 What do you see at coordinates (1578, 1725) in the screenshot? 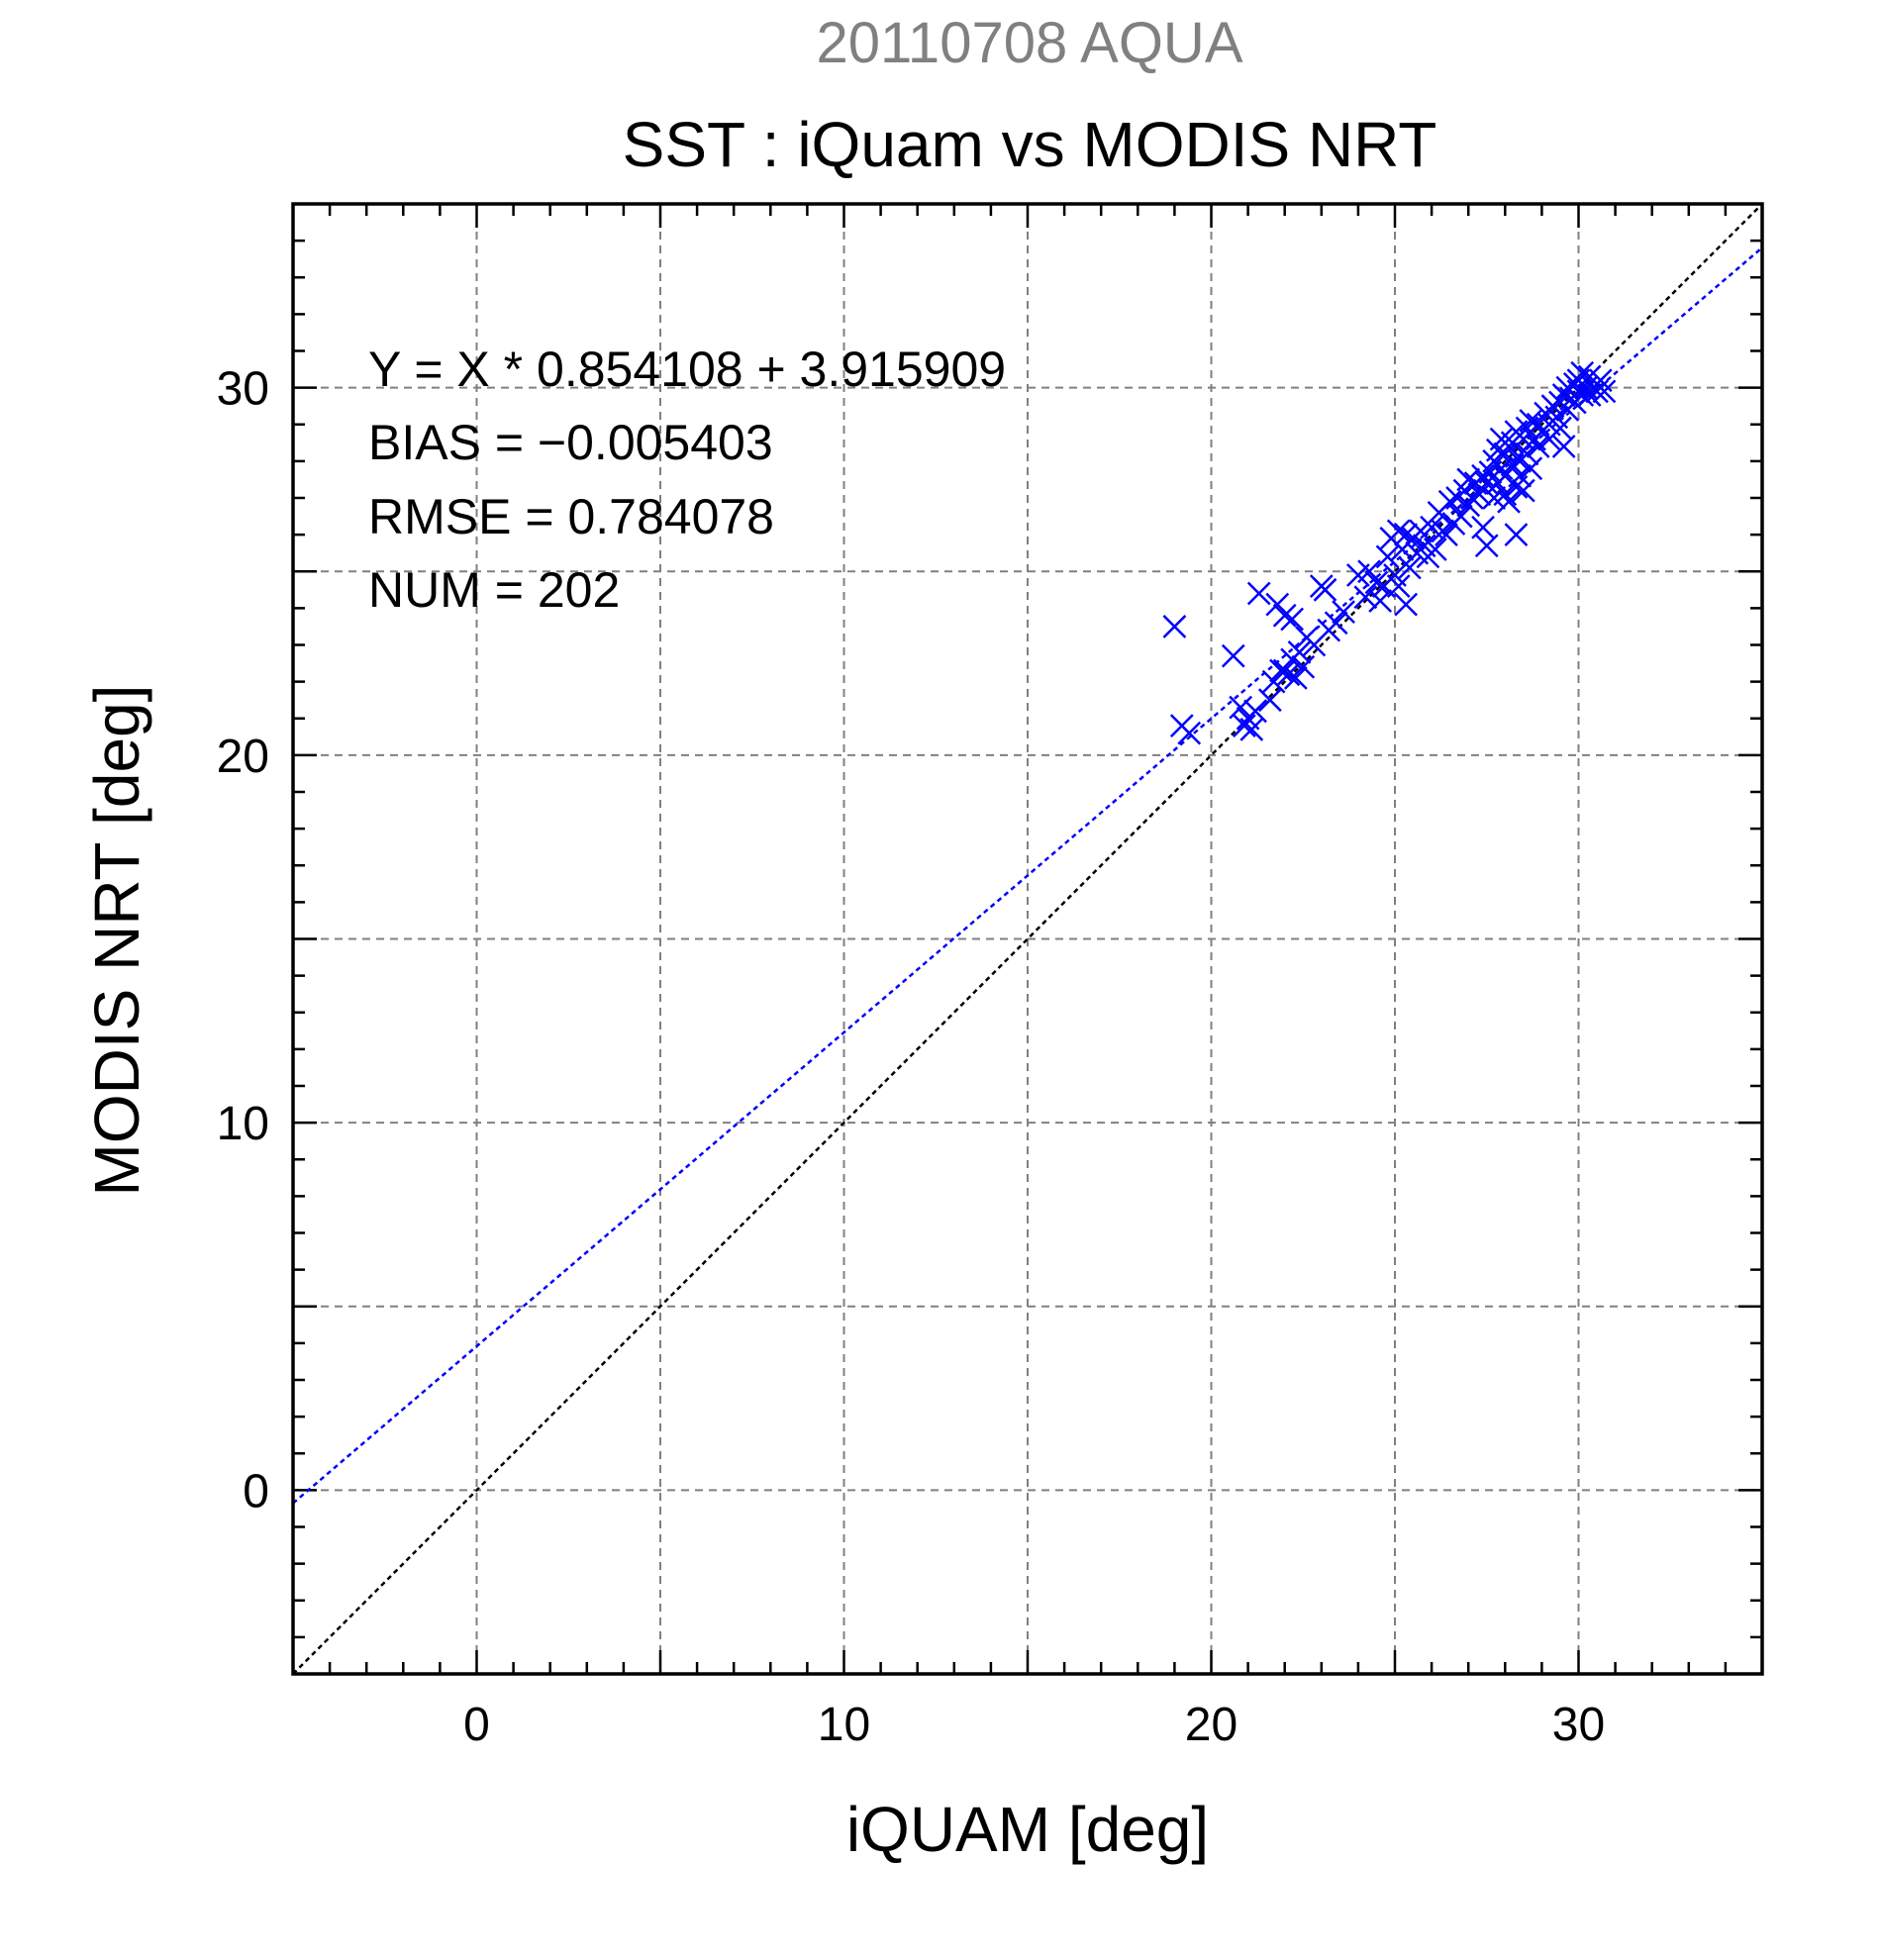
I see `x-tick-label: 30` at bounding box center [1578, 1725].